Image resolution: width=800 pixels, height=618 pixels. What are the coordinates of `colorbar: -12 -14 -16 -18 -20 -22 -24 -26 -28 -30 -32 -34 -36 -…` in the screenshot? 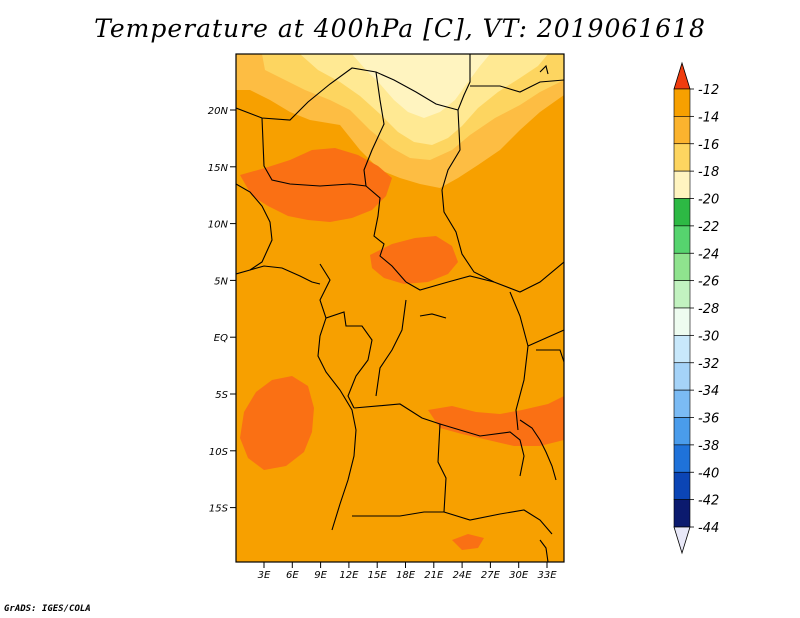 It's located at (696, 308).